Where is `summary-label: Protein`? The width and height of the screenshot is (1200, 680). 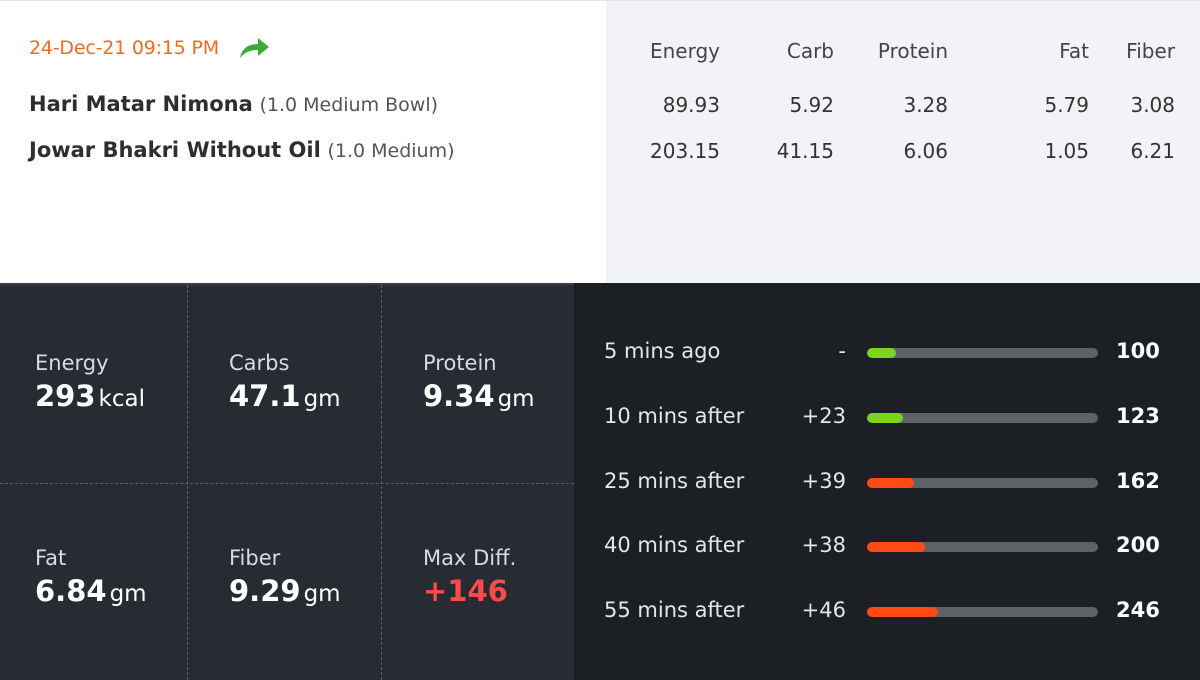
summary-label: Protein is located at coordinates (460, 363).